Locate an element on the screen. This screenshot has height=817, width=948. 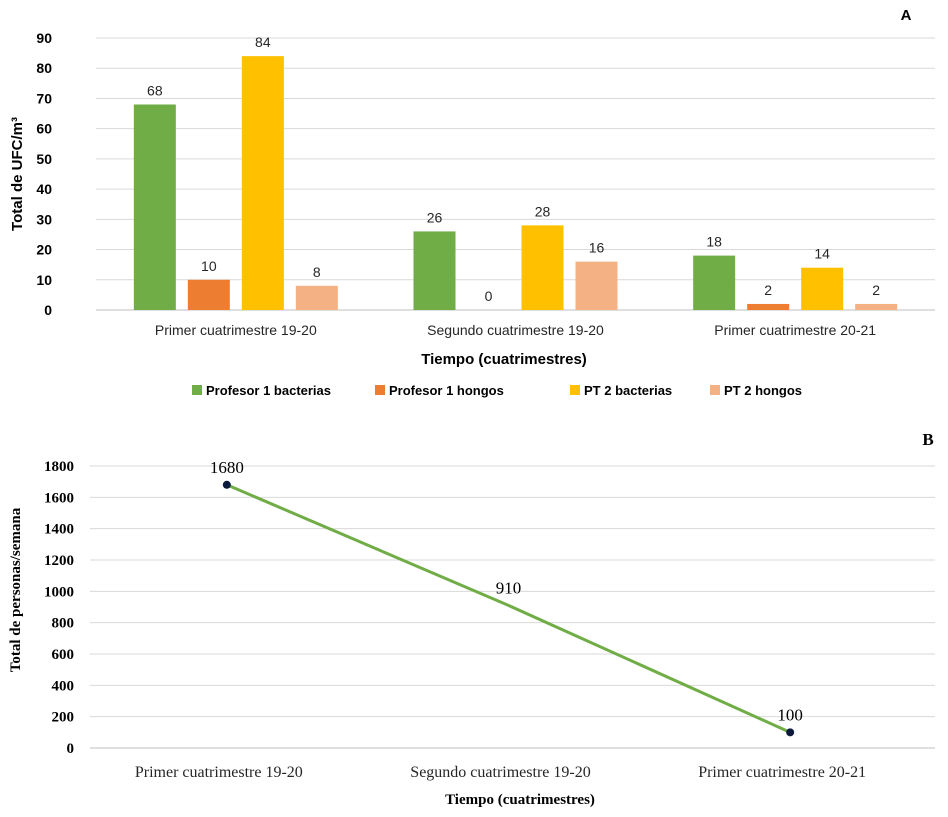
y-tick-label-a: 70 is located at coordinates (44, 98).